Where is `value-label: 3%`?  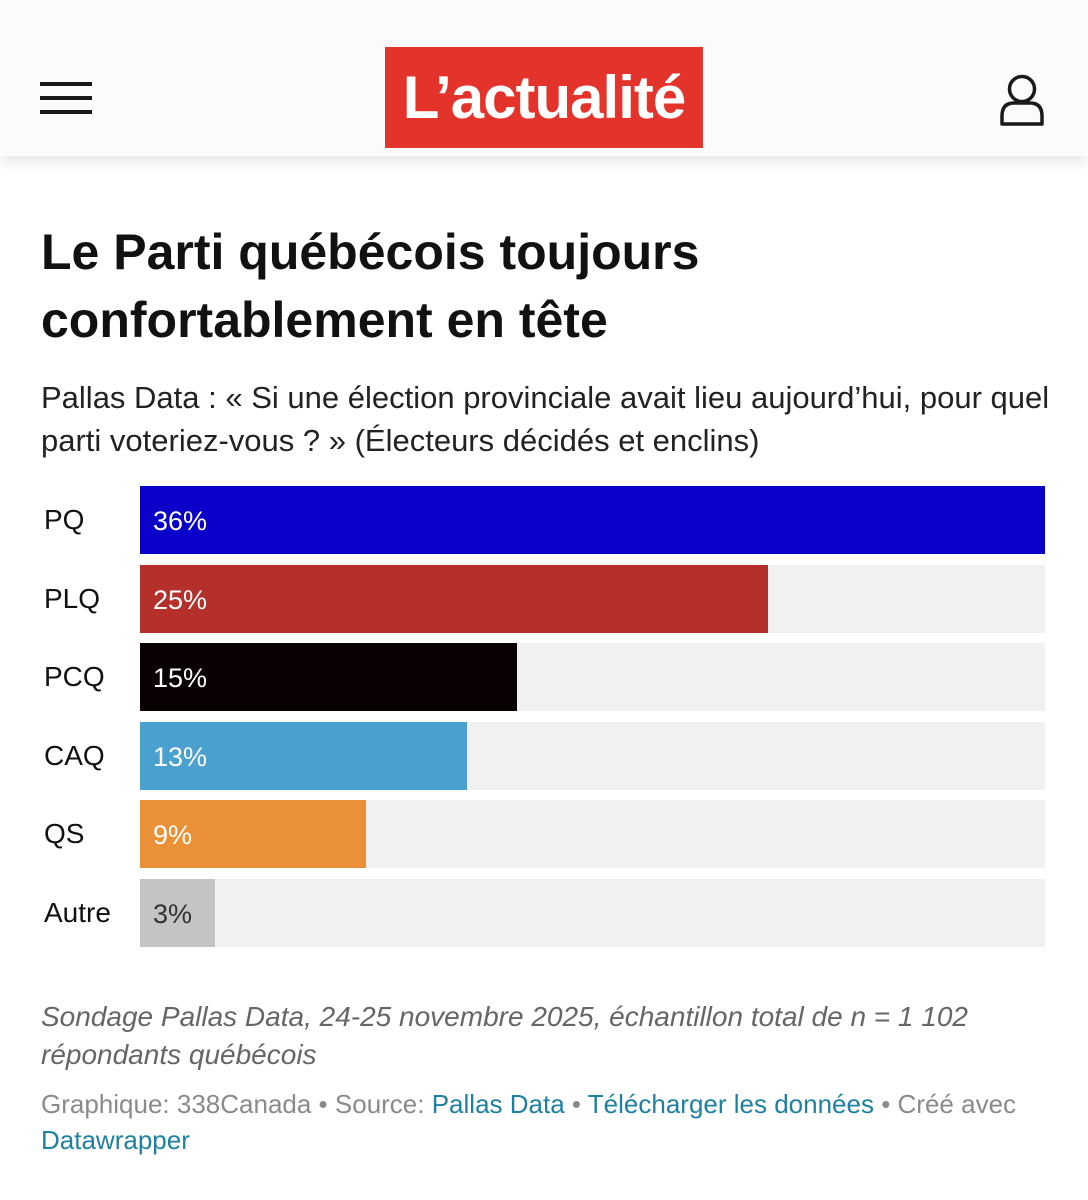 value-label: 3% is located at coordinates (173, 914).